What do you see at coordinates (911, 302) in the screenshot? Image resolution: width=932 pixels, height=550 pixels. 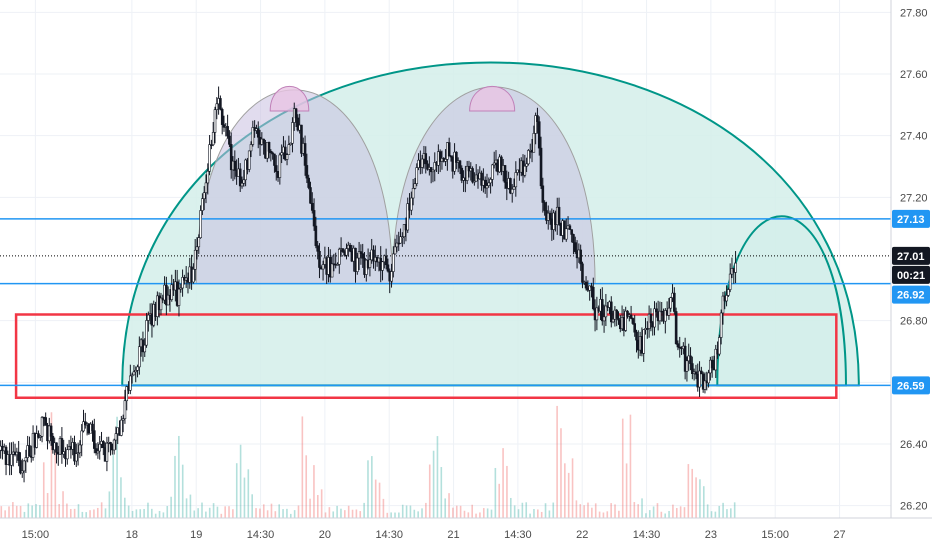 I see `price-badges: 27.13 26.92 26.59 27.01 00:21` at bounding box center [911, 302].